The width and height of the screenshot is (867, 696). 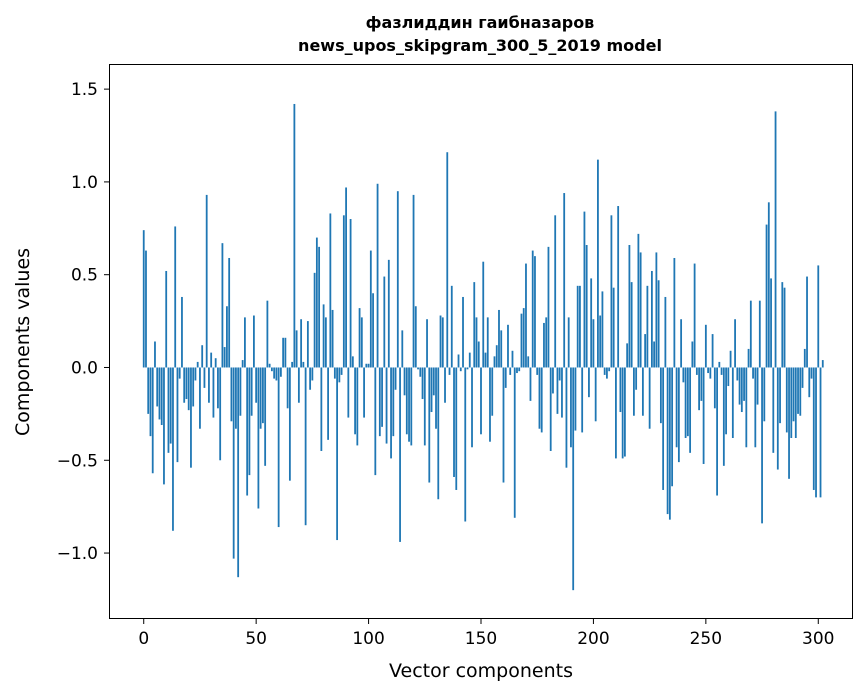 I want to click on x-tick-label: 200, so click(x=593, y=639).